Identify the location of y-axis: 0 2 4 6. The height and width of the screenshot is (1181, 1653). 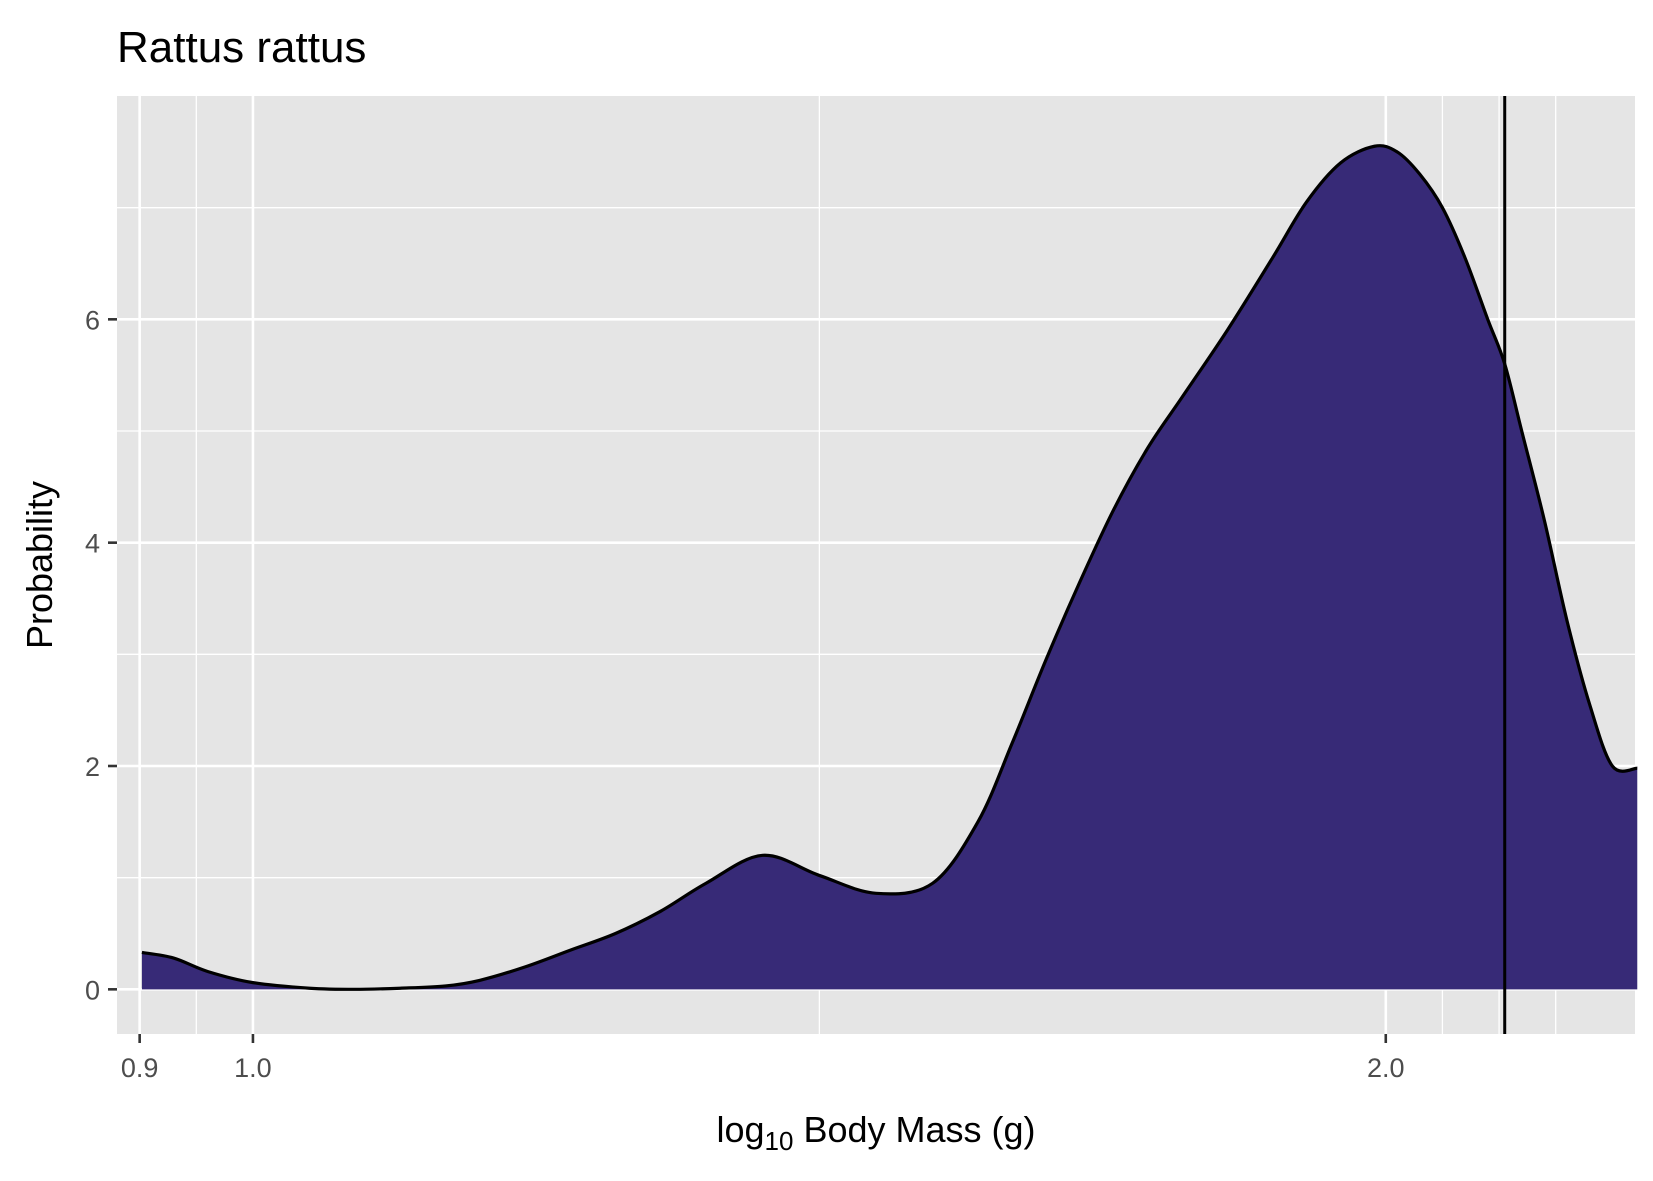
(101, 655).